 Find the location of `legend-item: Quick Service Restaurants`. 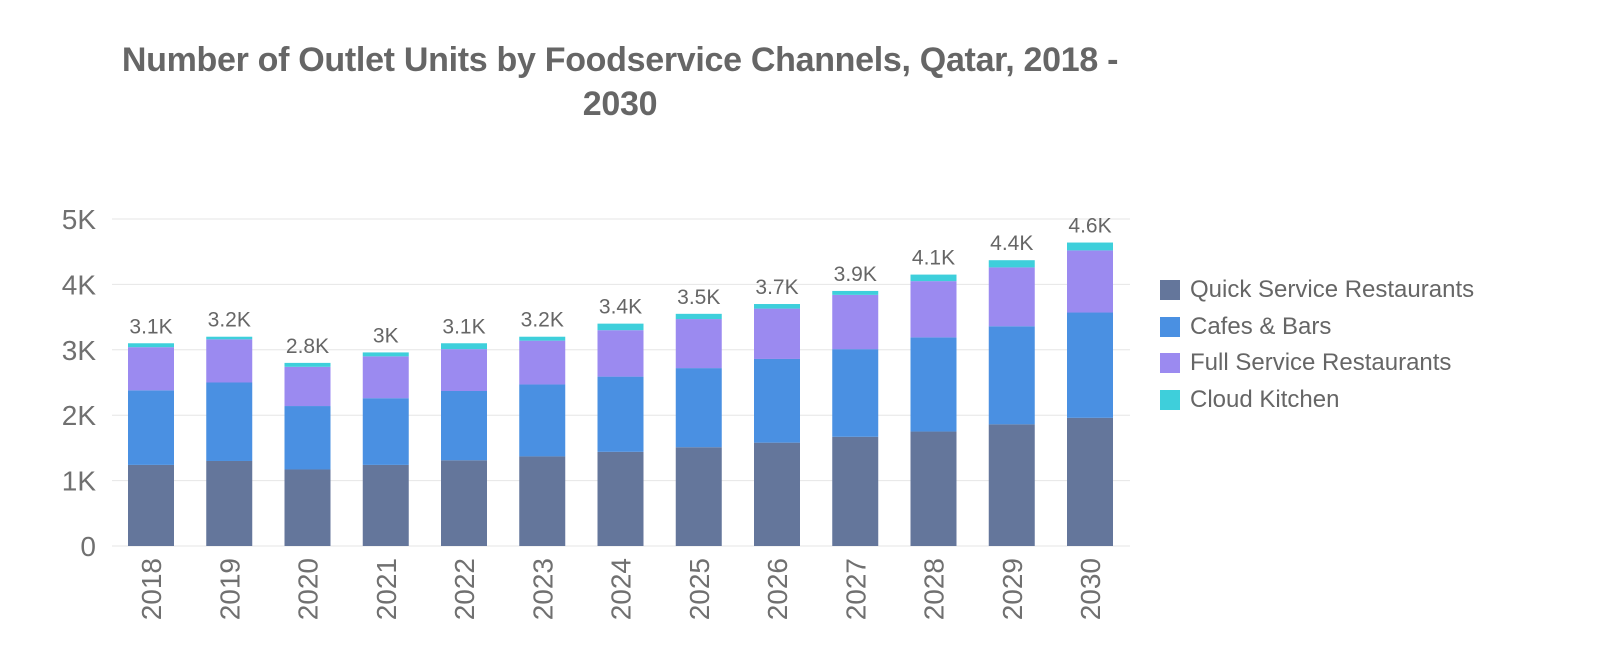

legend-item: Quick Service Restaurants is located at coordinates (1317, 290).